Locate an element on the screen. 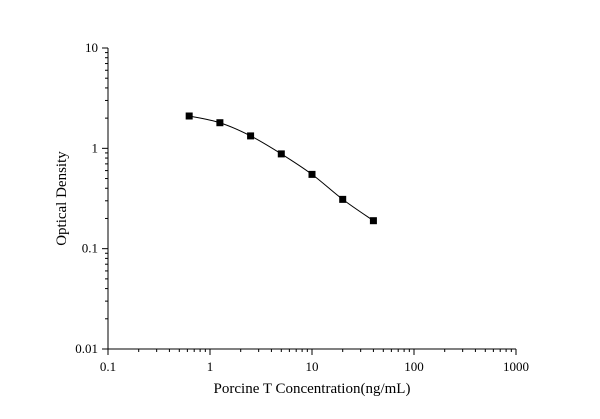  x-tick-label: 1000 is located at coordinates (516, 366).